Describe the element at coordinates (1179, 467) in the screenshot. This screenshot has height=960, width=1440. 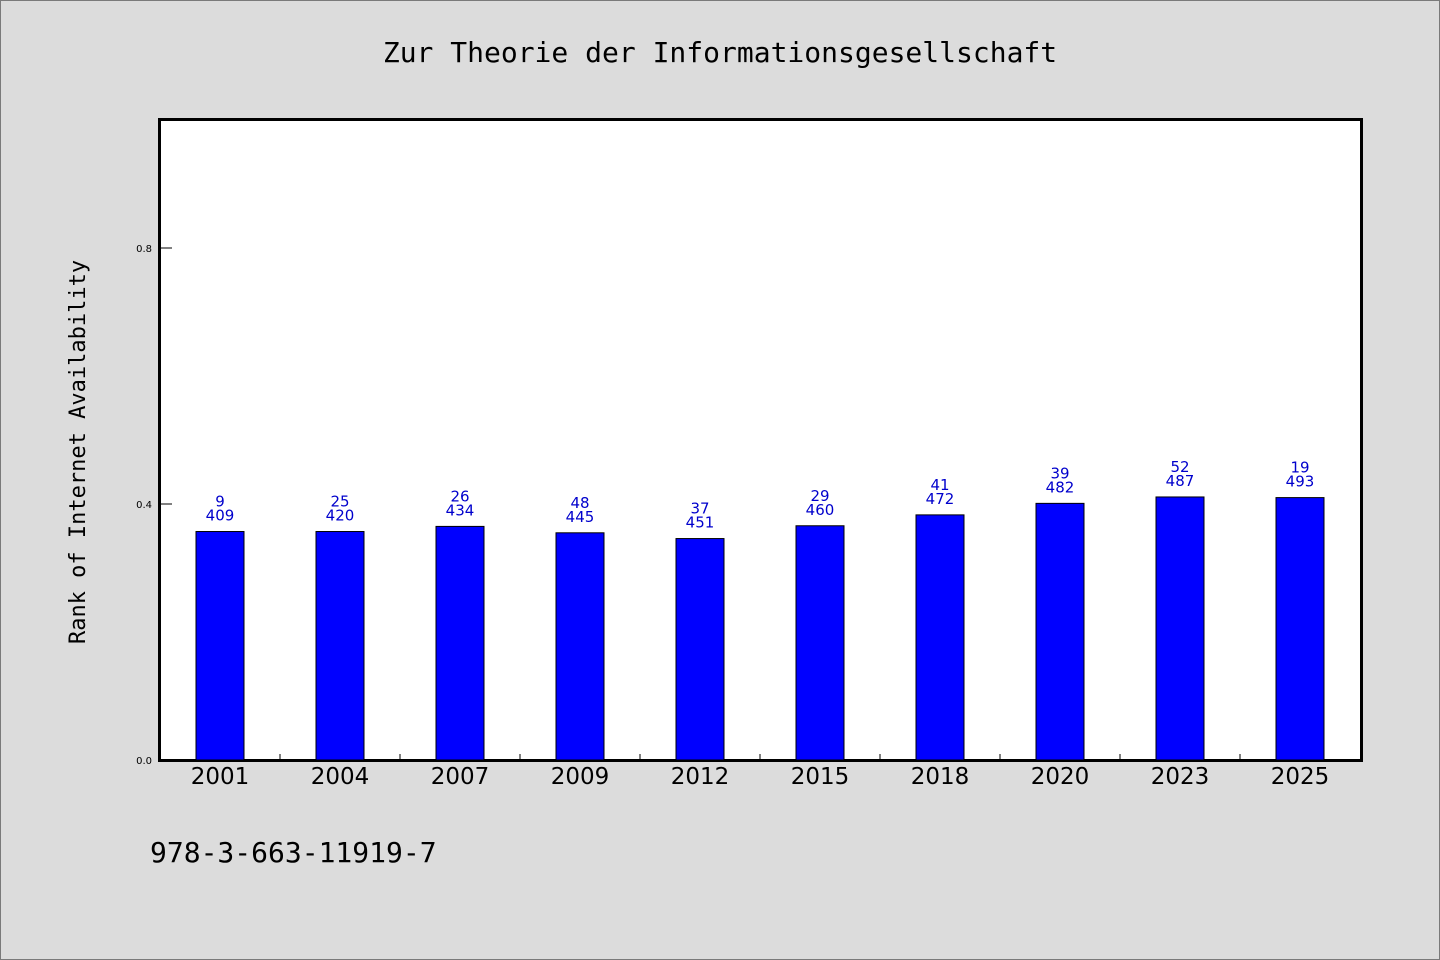
I see `data-label-top: 52` at that location.